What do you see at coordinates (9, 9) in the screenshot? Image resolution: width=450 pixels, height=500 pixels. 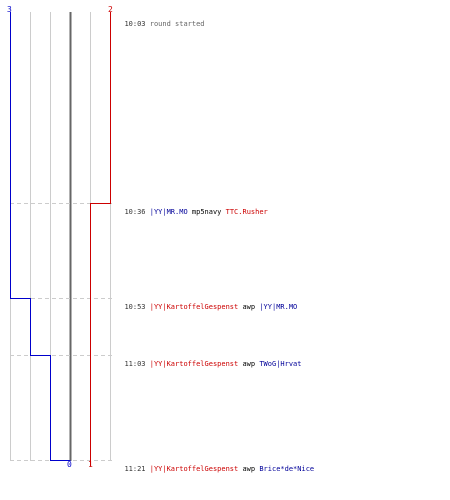 I see `blue-start-count: 3` at bounding box center [9, 9].